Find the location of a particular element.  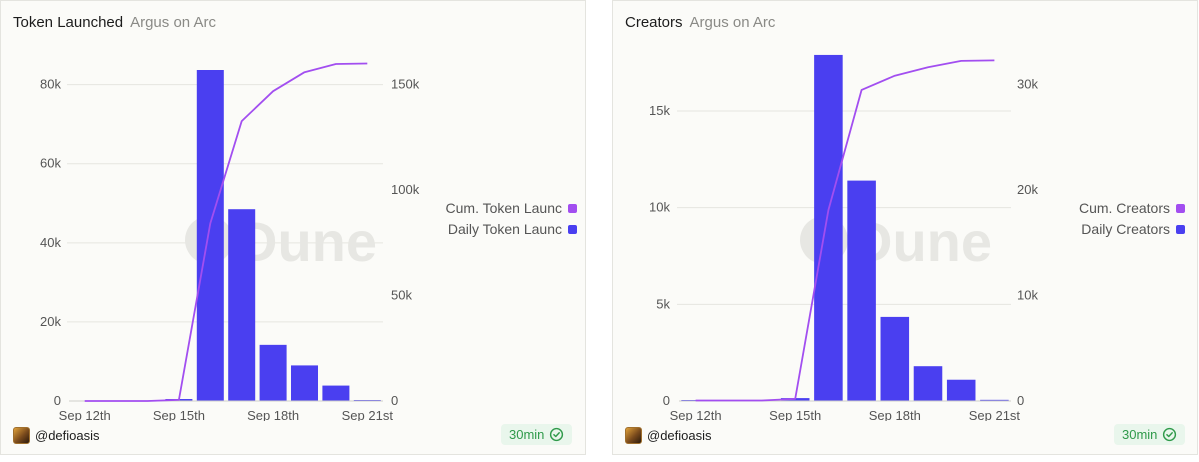

y-right-tick-label: 30k is located at coordinates (1027, 84).